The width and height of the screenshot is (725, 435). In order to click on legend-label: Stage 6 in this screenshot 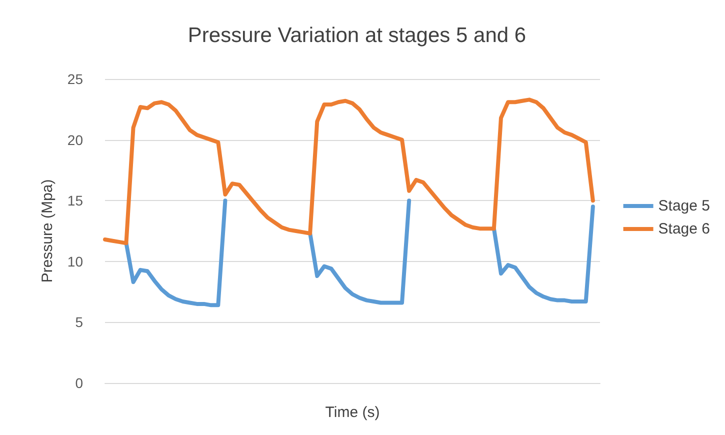, I will do `click(684, 229)`.